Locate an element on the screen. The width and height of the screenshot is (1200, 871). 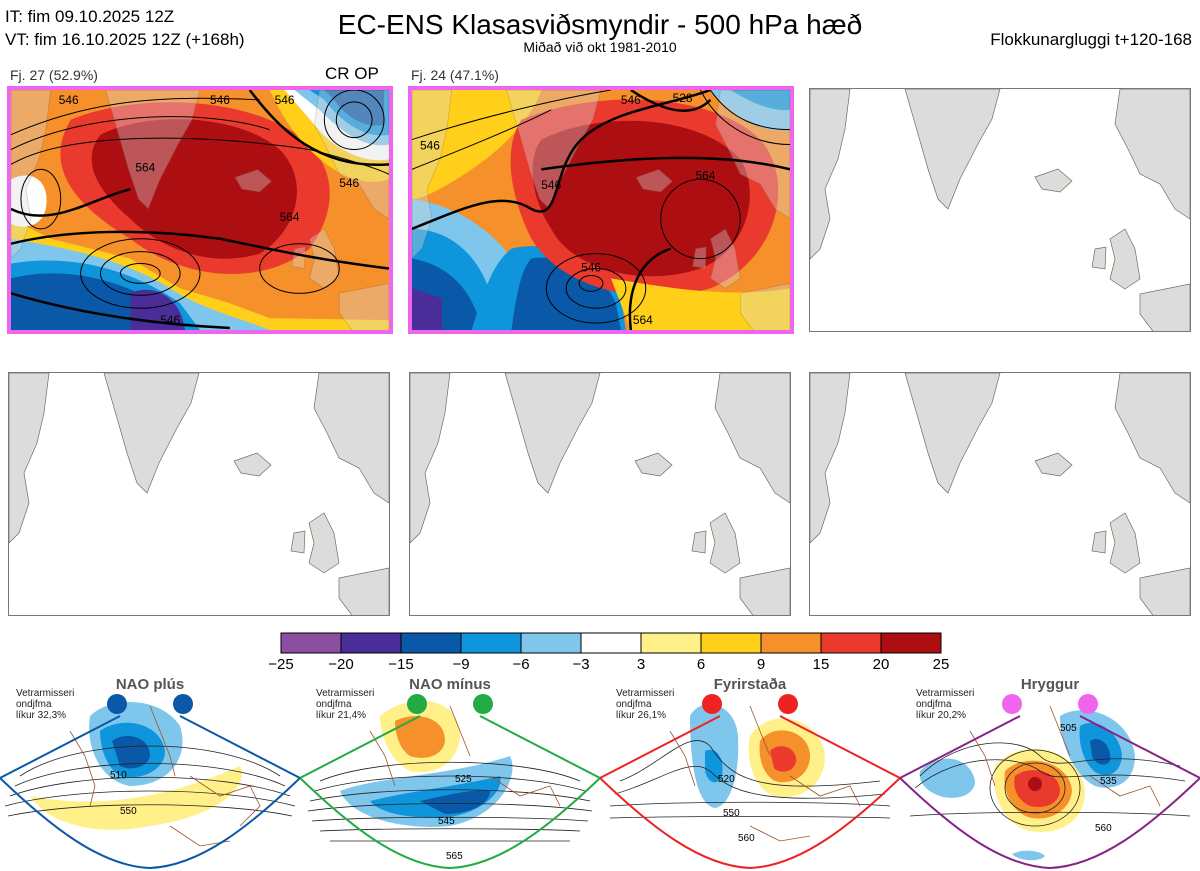
colorbar-tick-label: −15 is located at coordinates (401, 664).